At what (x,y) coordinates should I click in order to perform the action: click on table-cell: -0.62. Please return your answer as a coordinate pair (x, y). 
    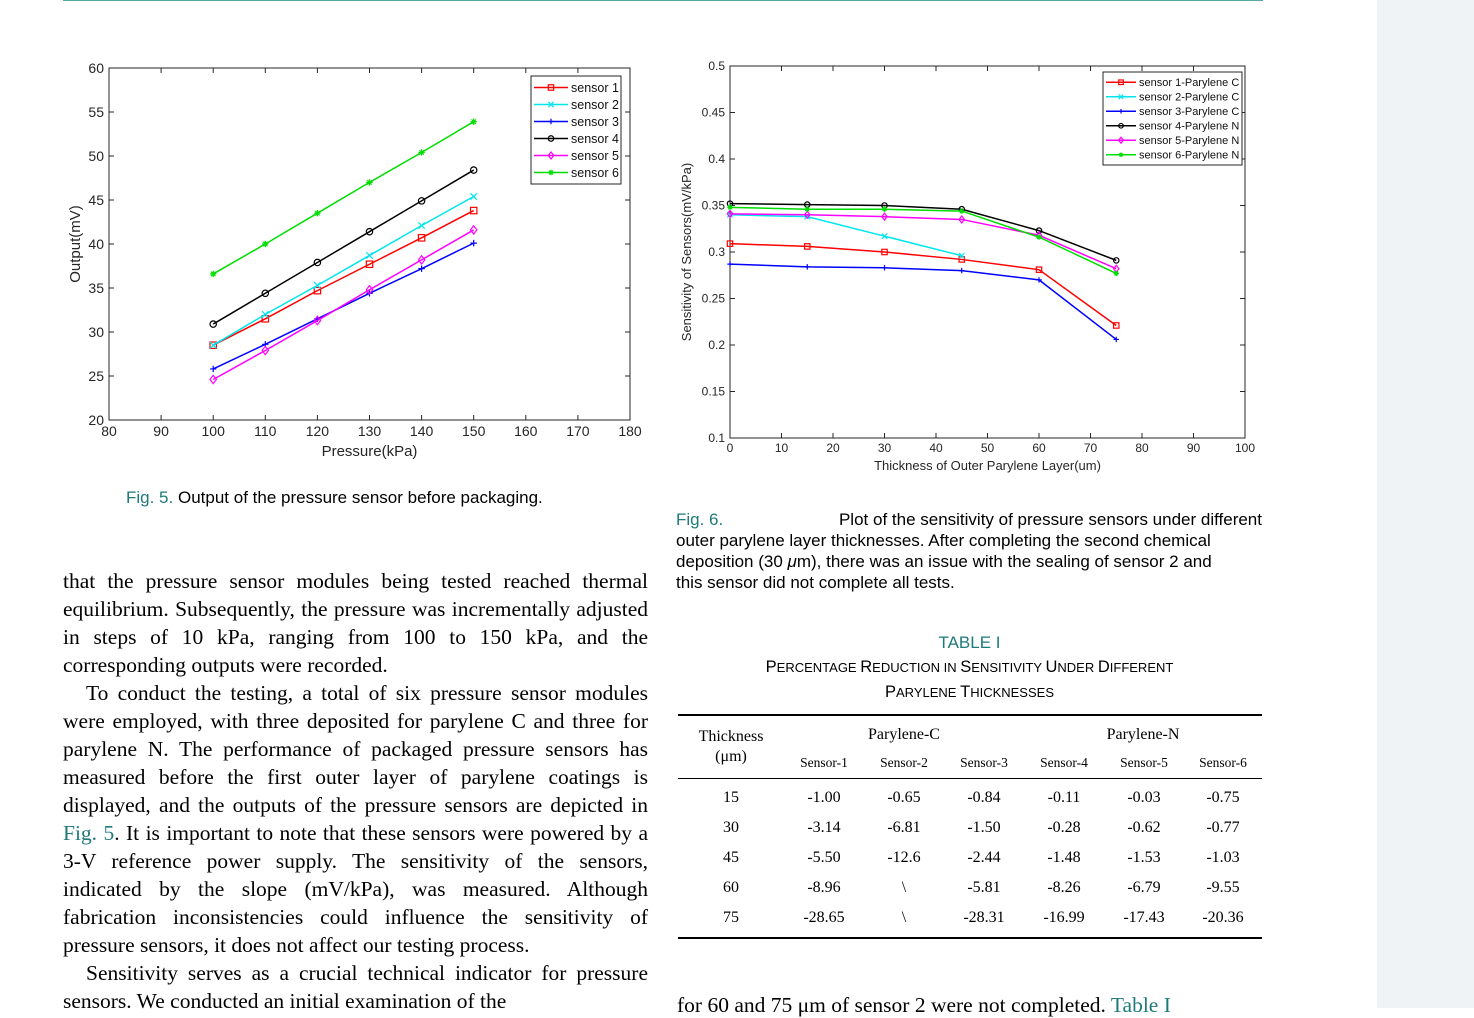
    Looking at the image, I should click on (1144, 827).